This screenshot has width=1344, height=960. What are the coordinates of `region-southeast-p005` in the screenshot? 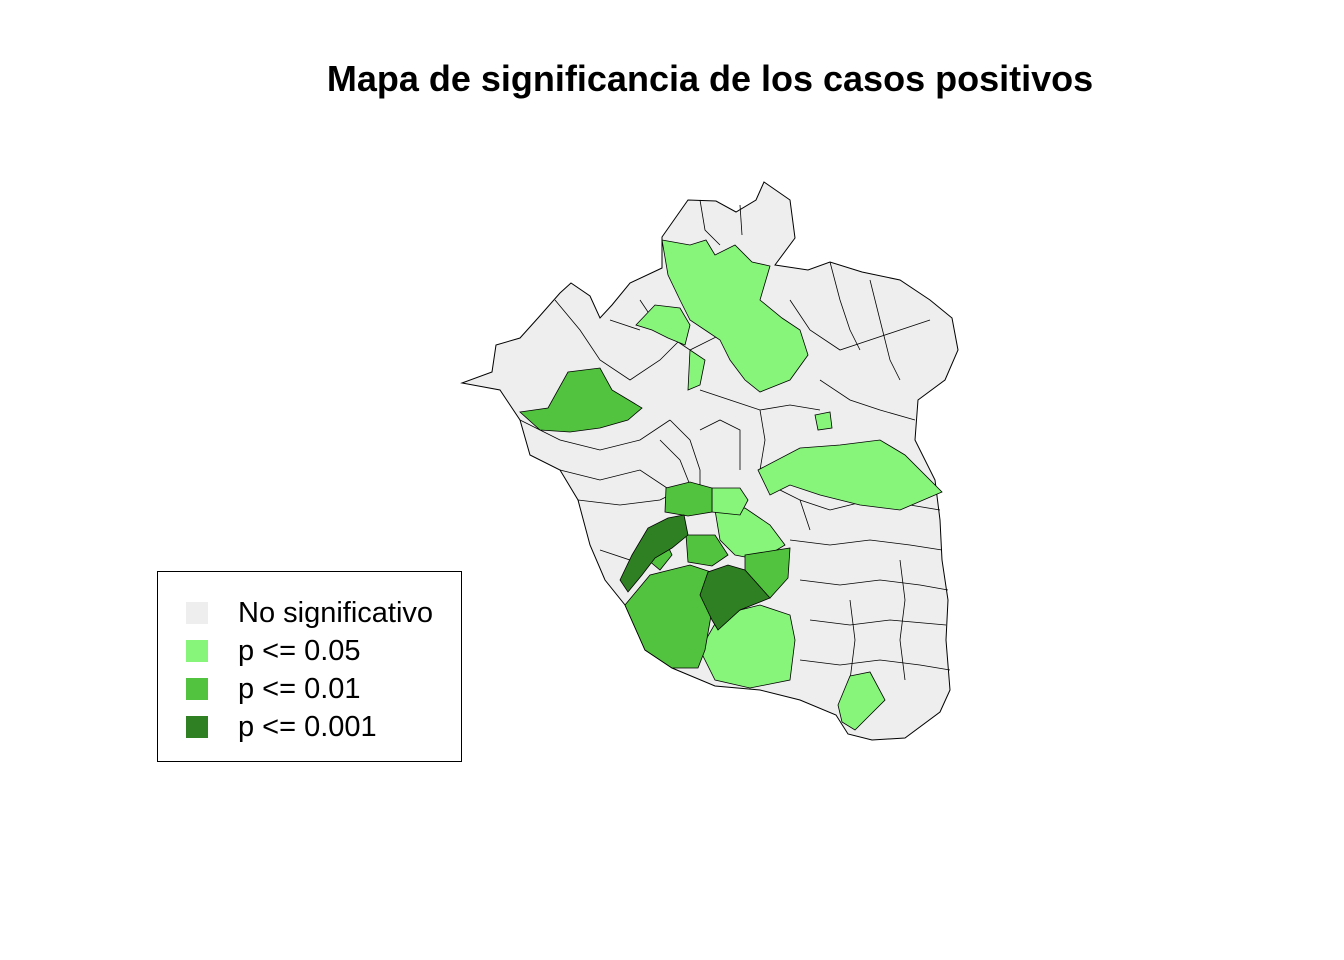 It's located at (861, 701).